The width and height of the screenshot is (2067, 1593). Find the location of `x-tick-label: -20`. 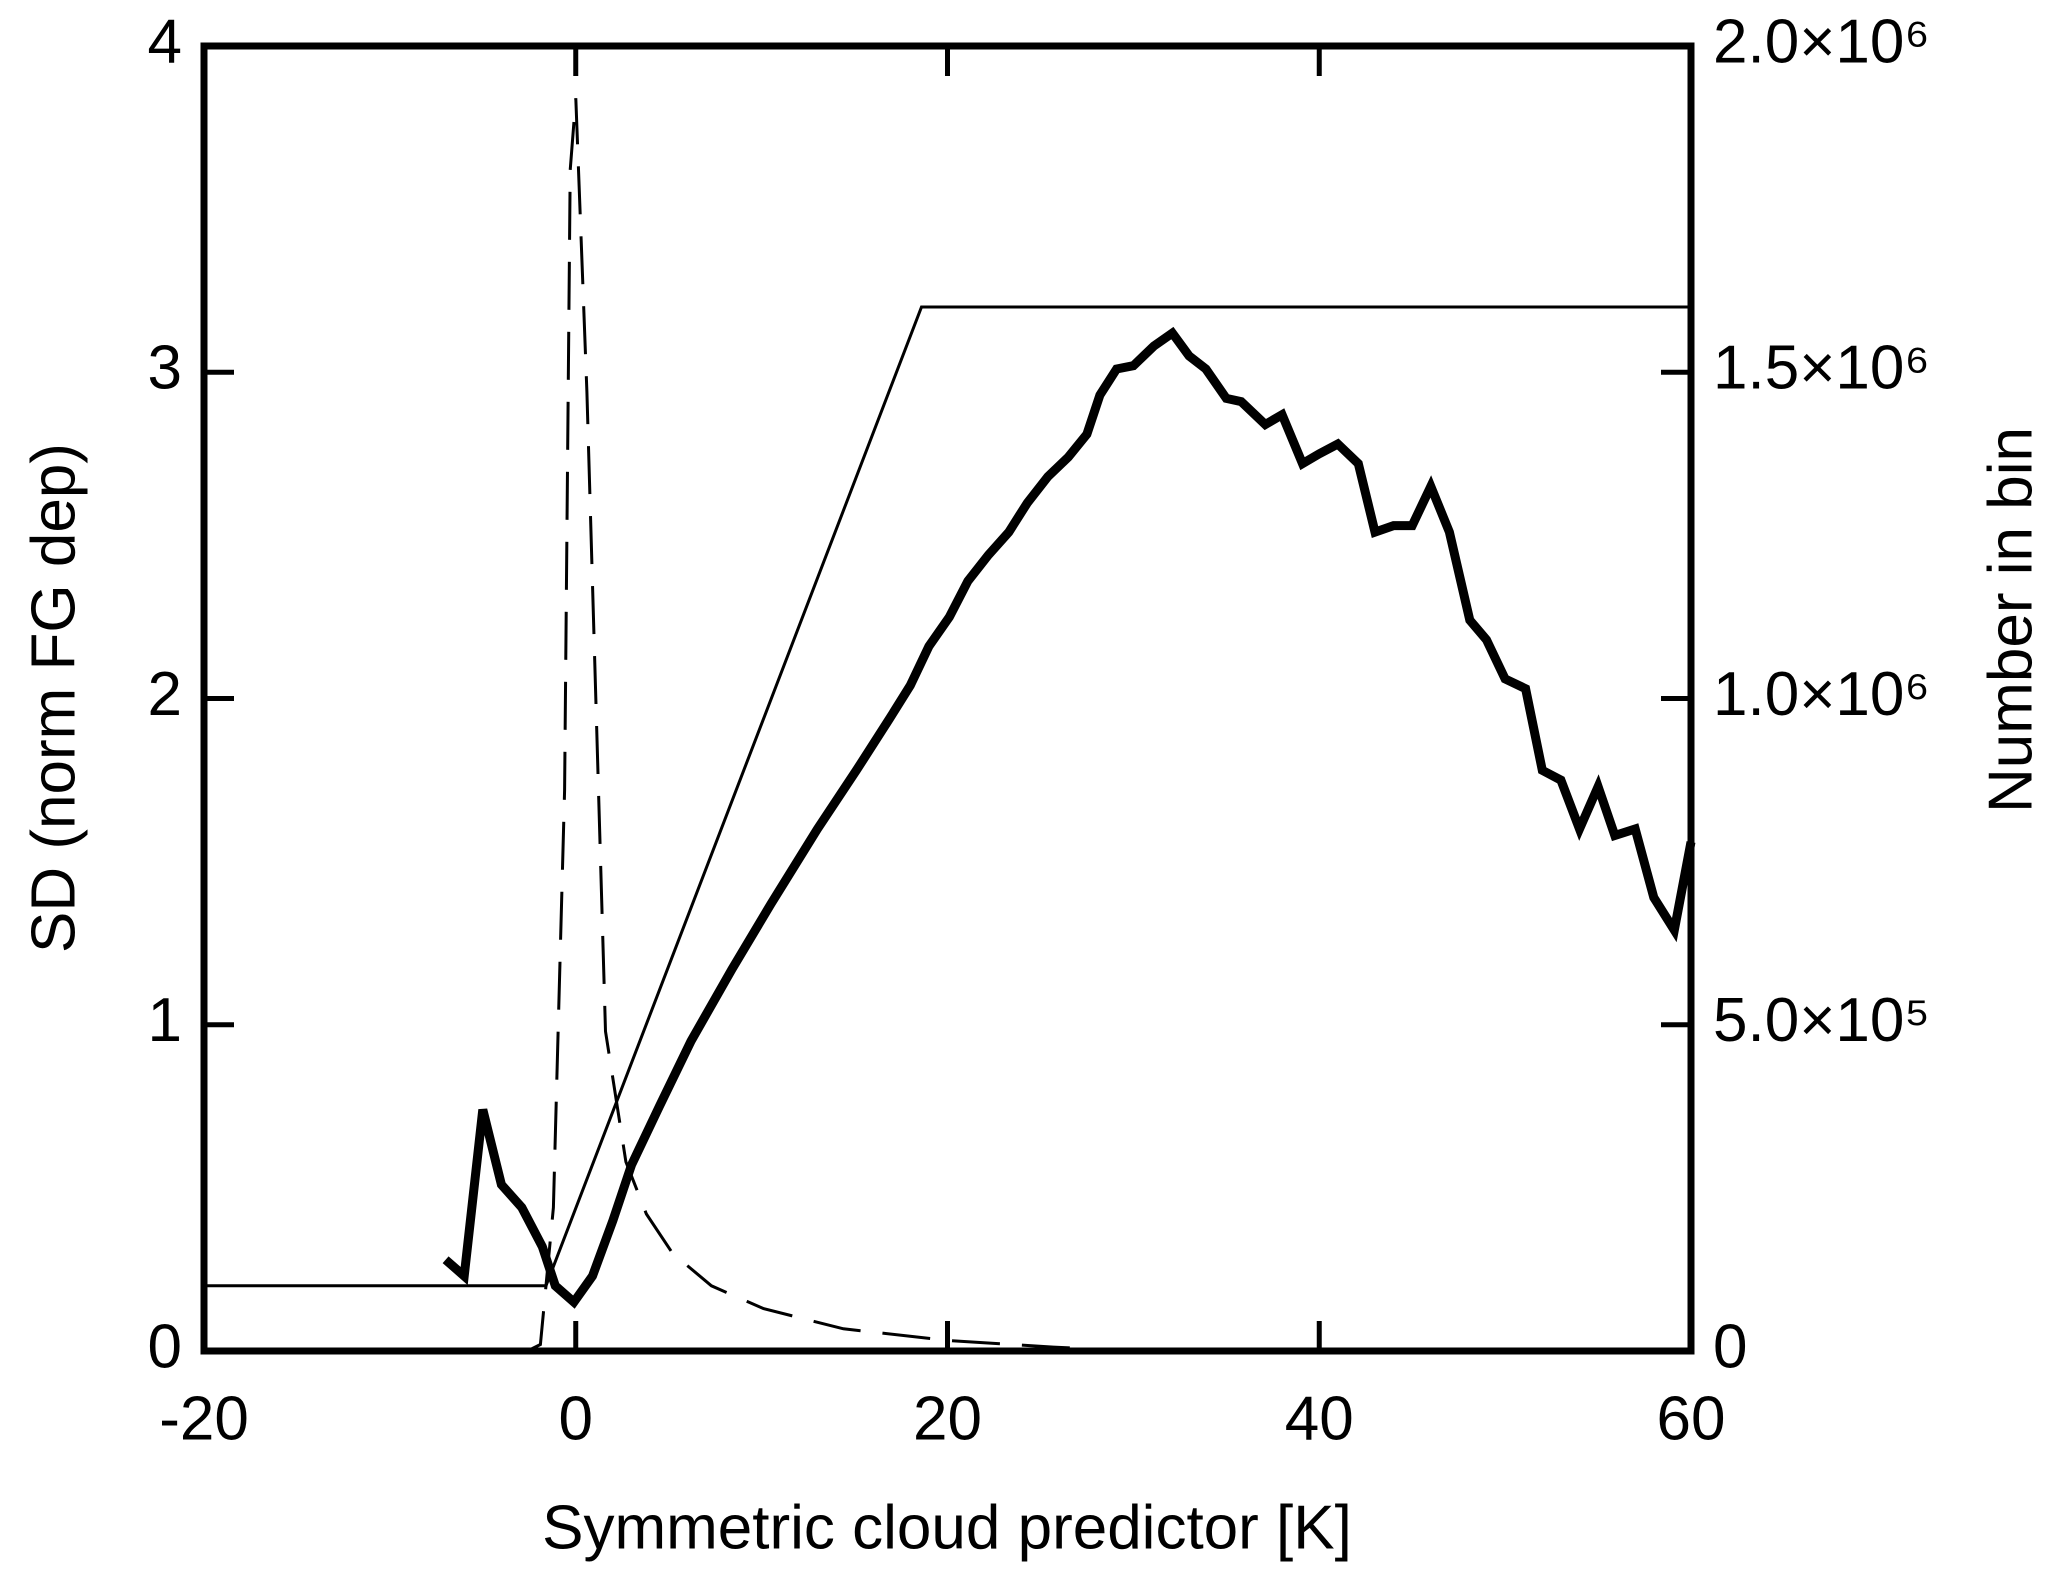

x-tick-label: -20 is located at coordinates (204, 1418).